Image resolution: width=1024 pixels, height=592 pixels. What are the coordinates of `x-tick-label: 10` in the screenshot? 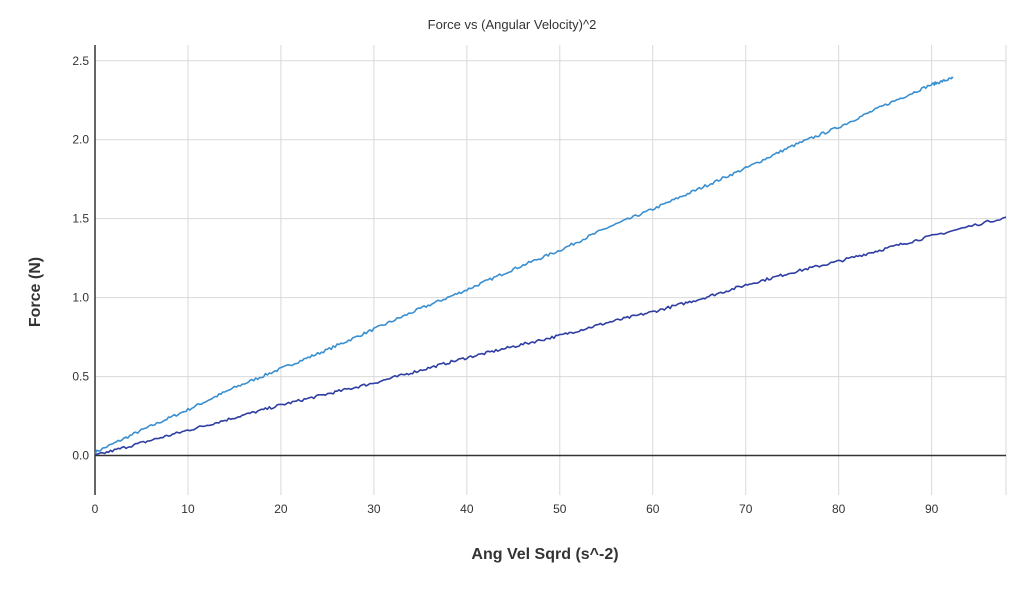 It's located at (188, 509).